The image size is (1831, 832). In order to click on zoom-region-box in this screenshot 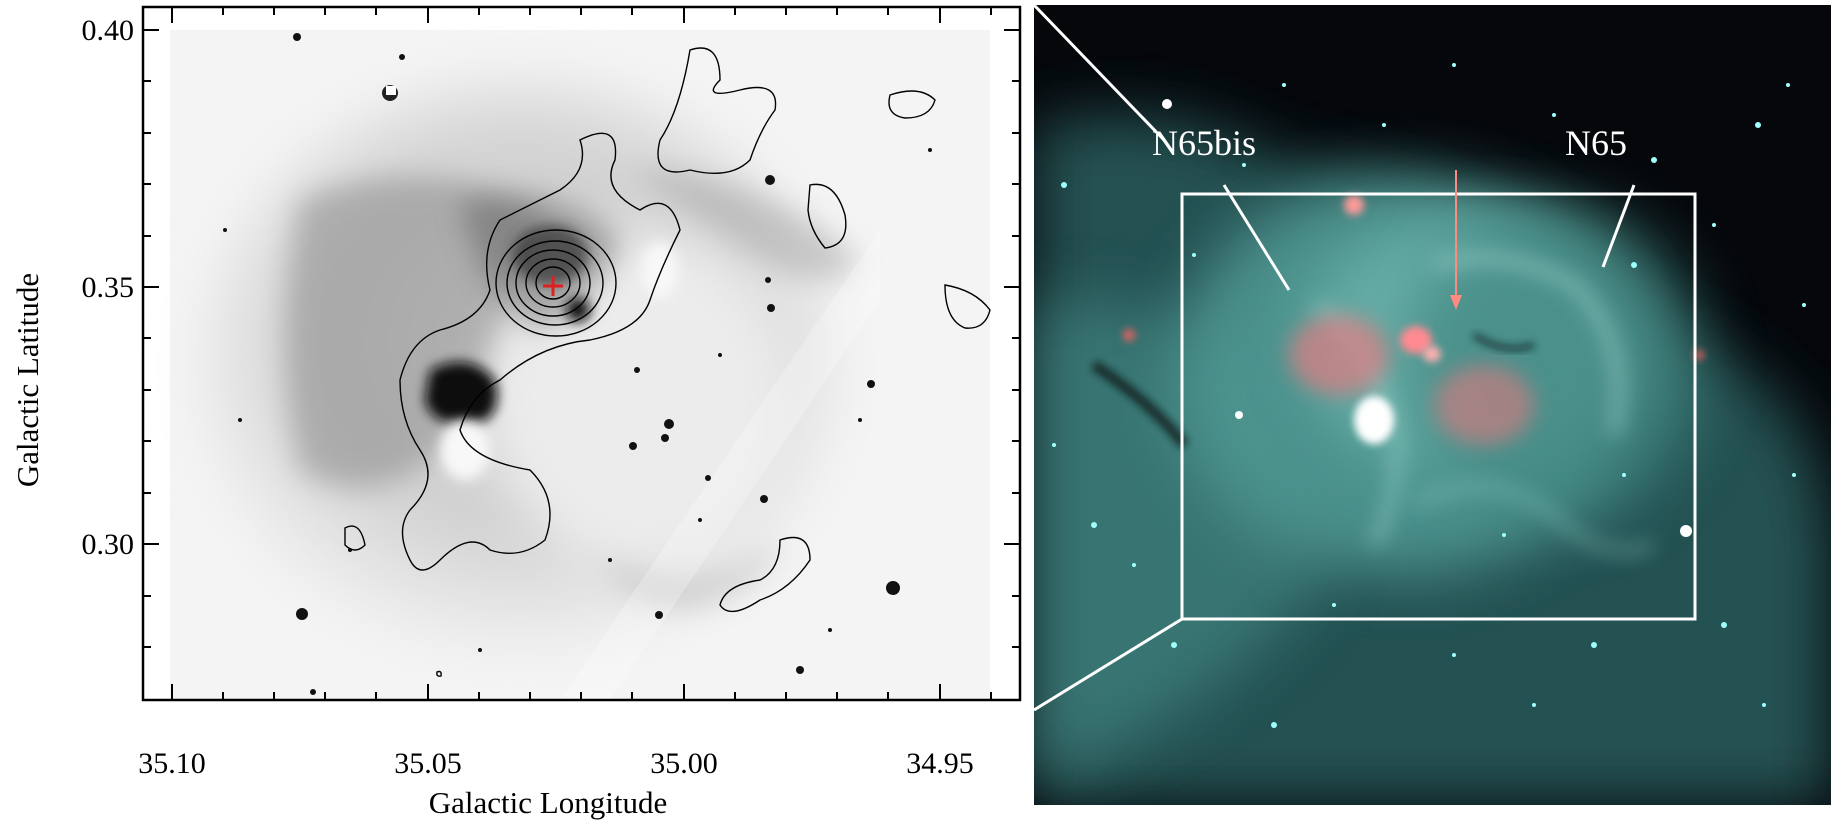, I will do `click(1438, 406)`.